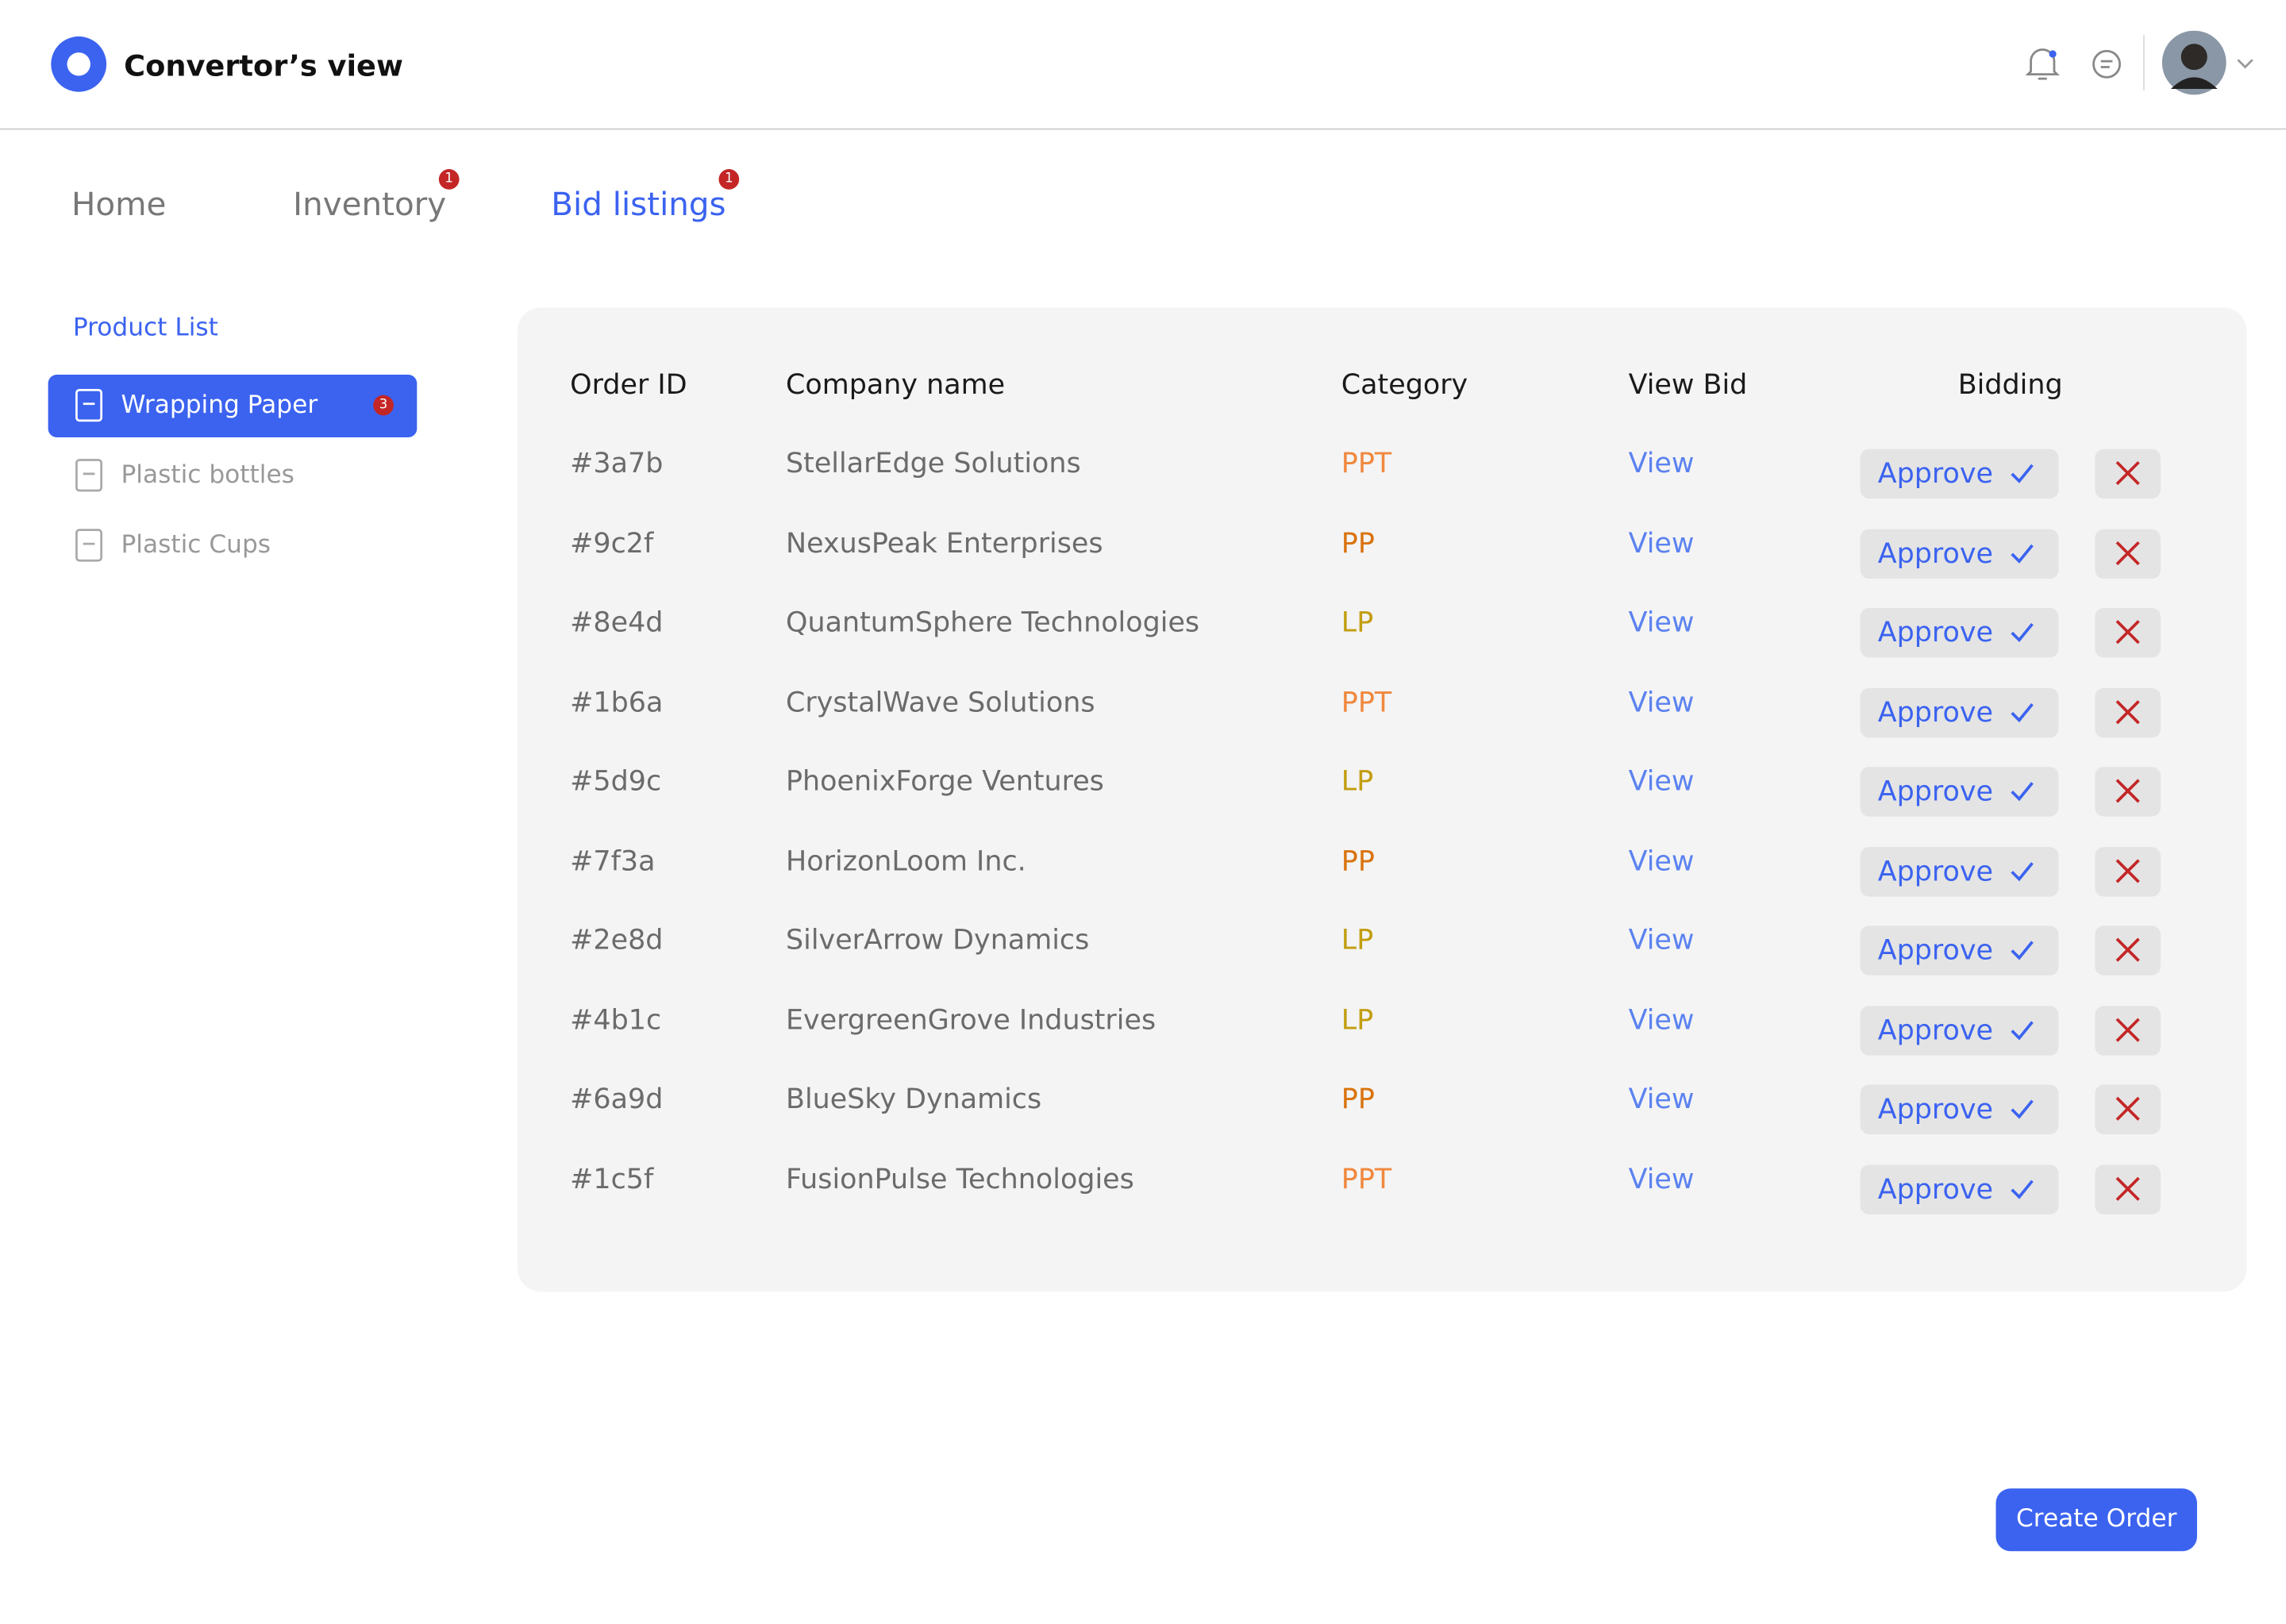  What do you see at coordinates (940, 702) in the screenshot?
I see `company-name: CrystalWave Solutions` at bounding box center [940, 702].